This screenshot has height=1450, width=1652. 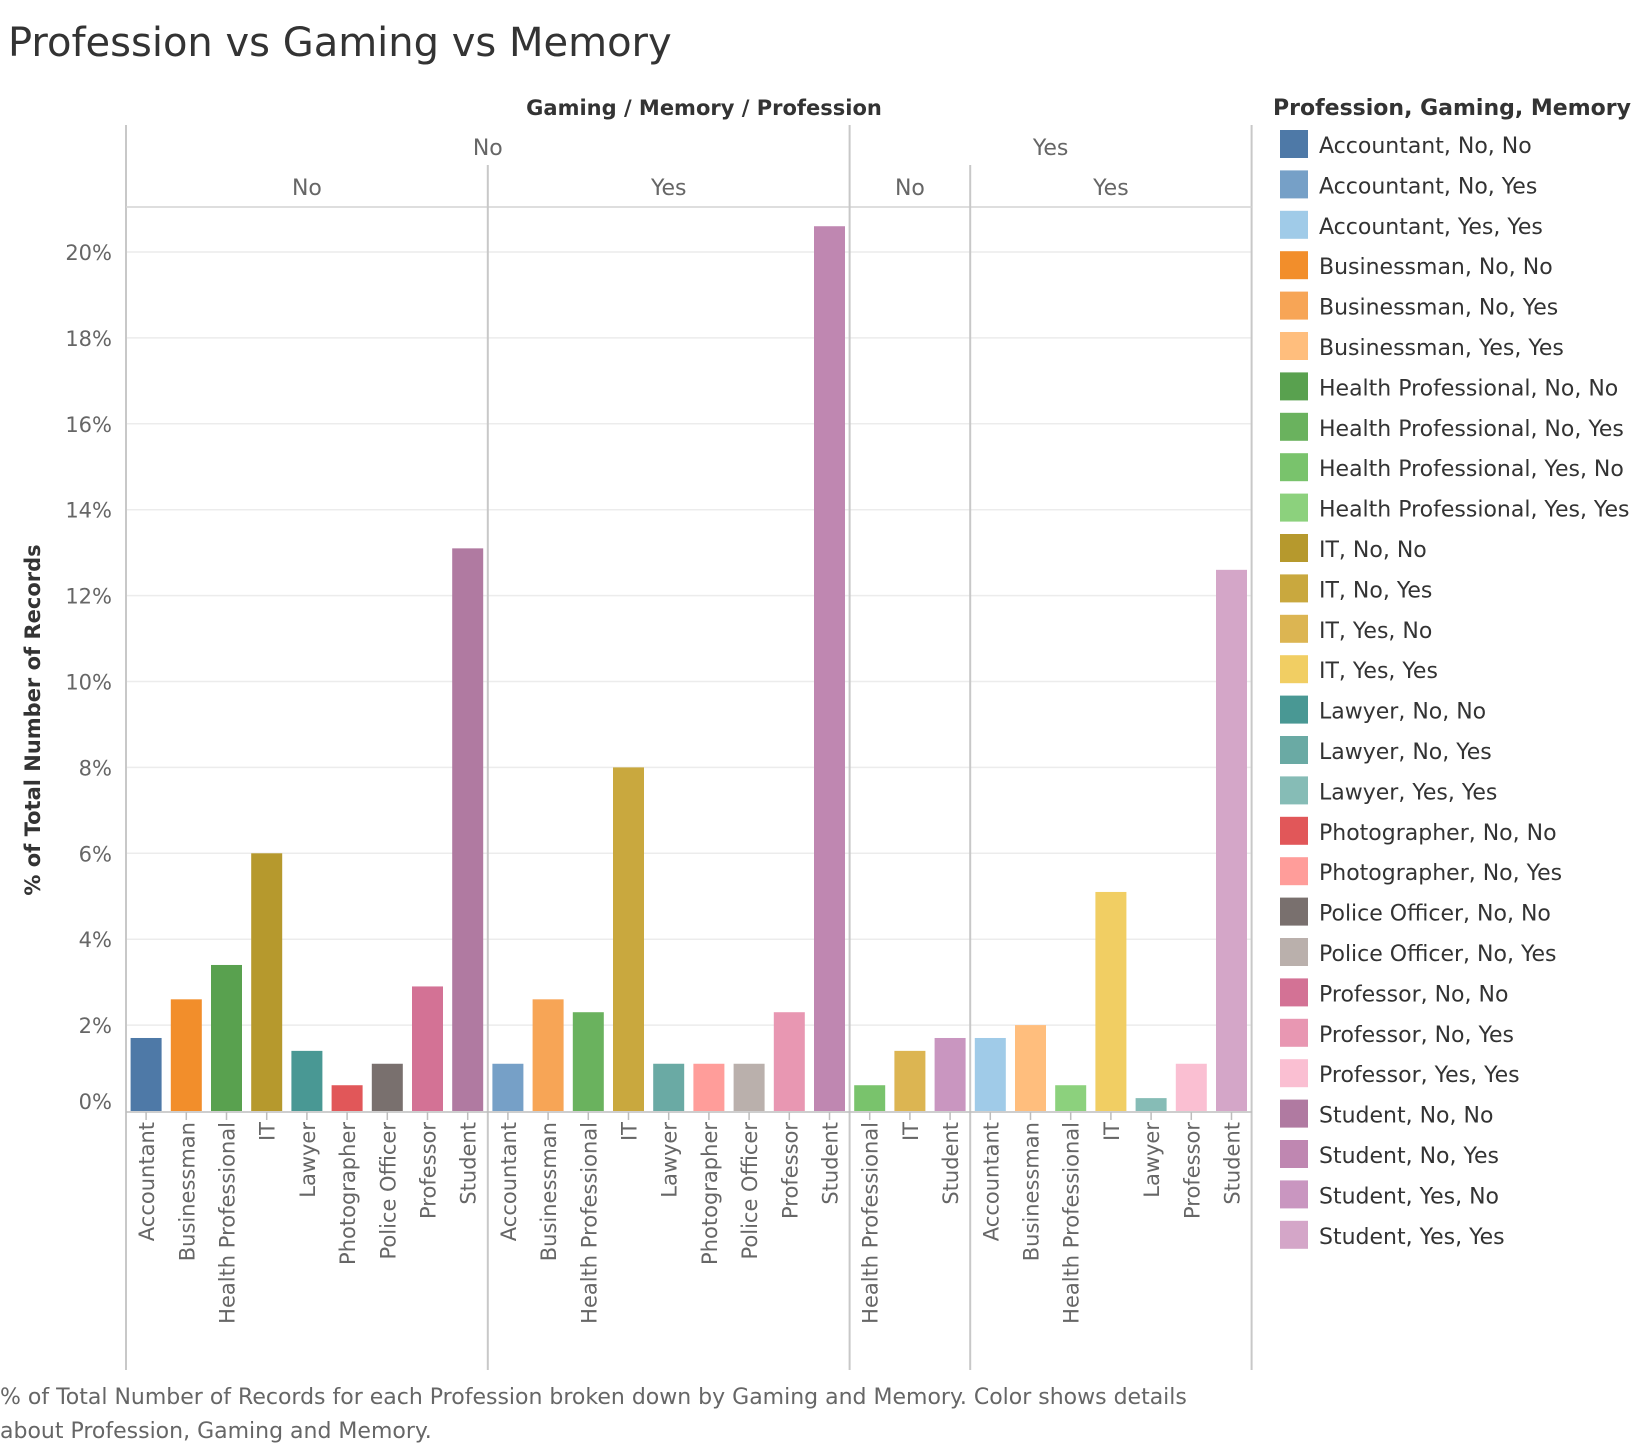 I want to click on category-label: Professor, so click(x=1192, y=1170).